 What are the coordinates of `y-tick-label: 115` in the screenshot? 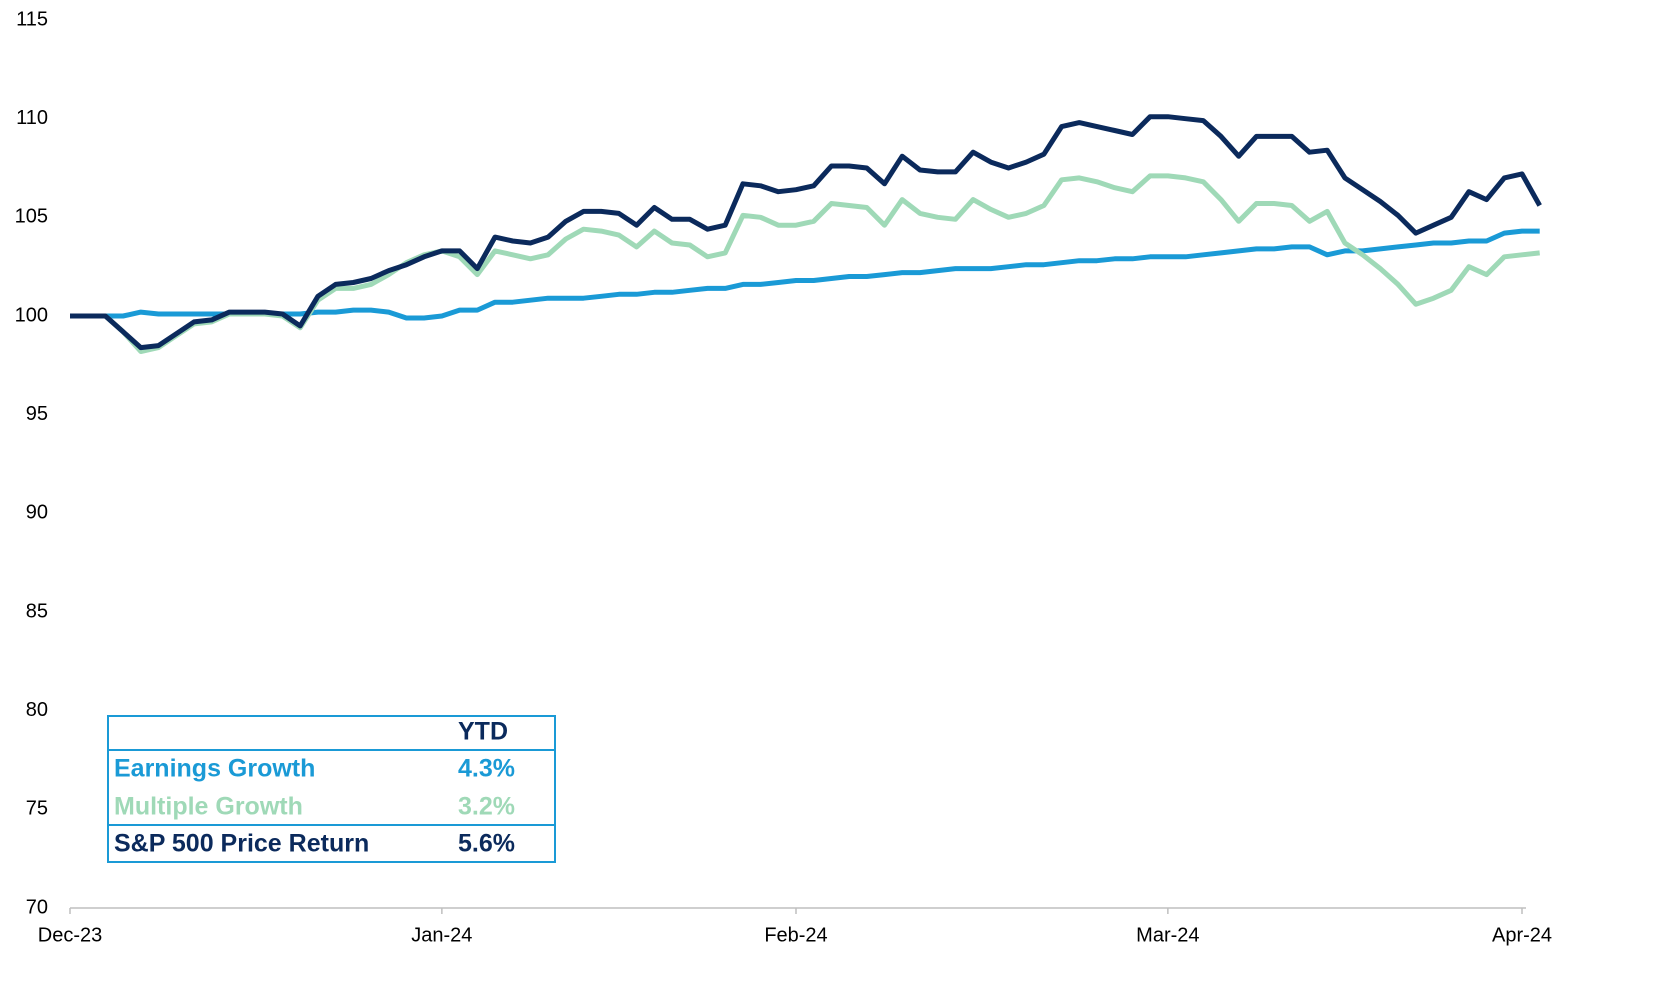 It's located at (32, 19).